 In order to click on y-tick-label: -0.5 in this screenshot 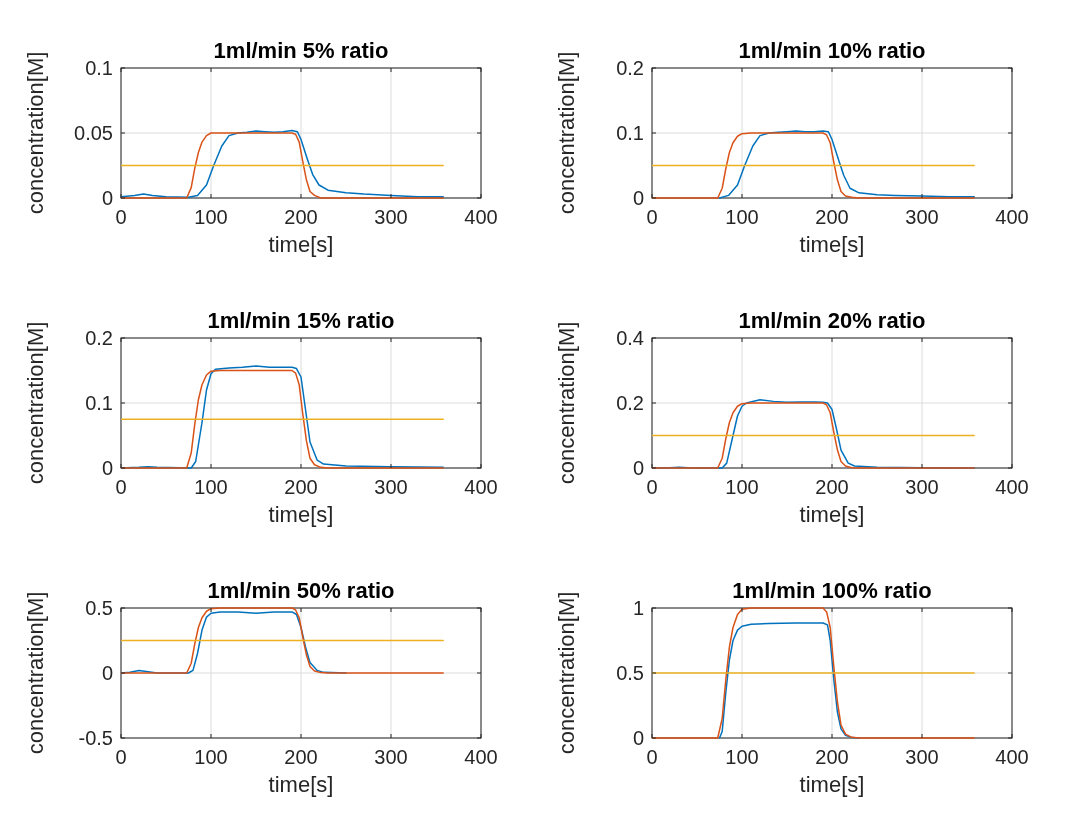, I will do `click(95, 738)`.